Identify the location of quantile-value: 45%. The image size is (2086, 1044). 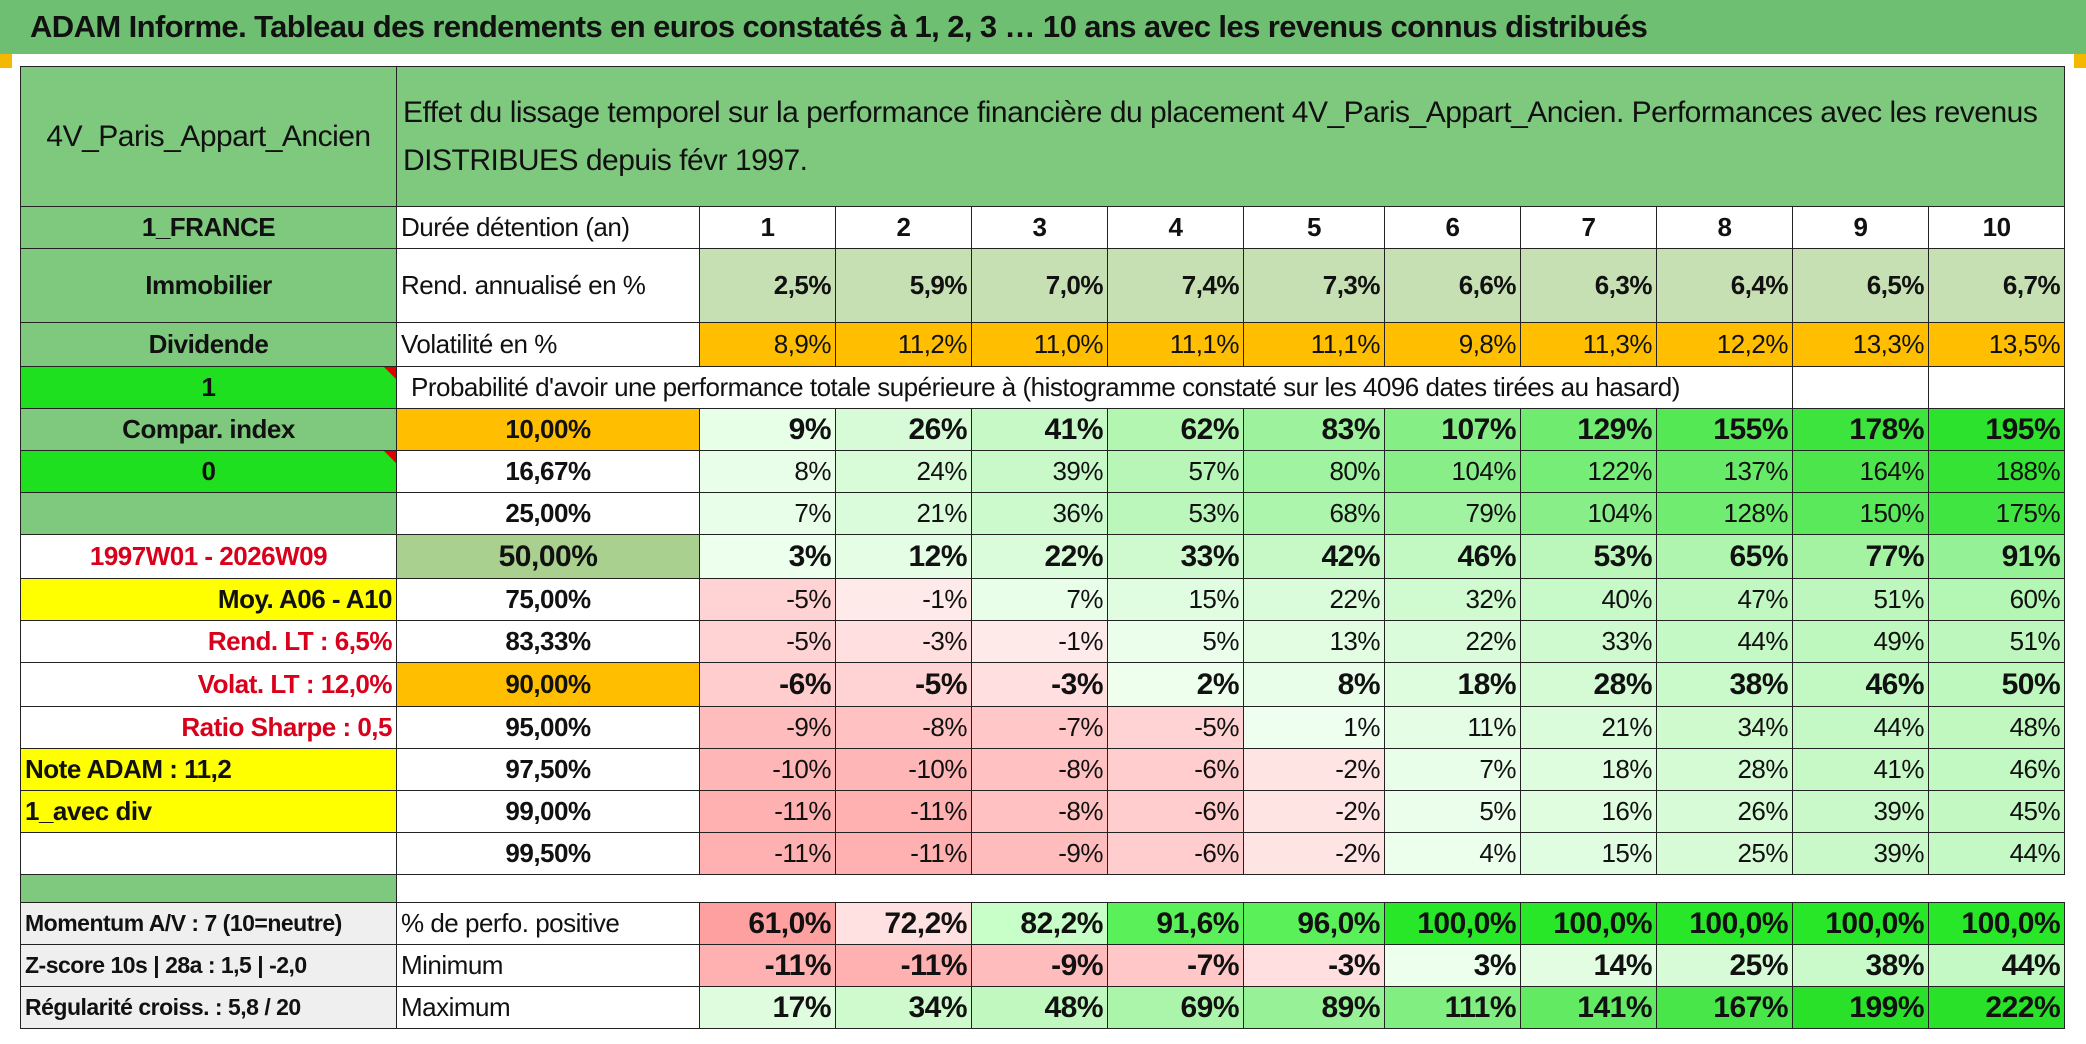
(1996, 811).